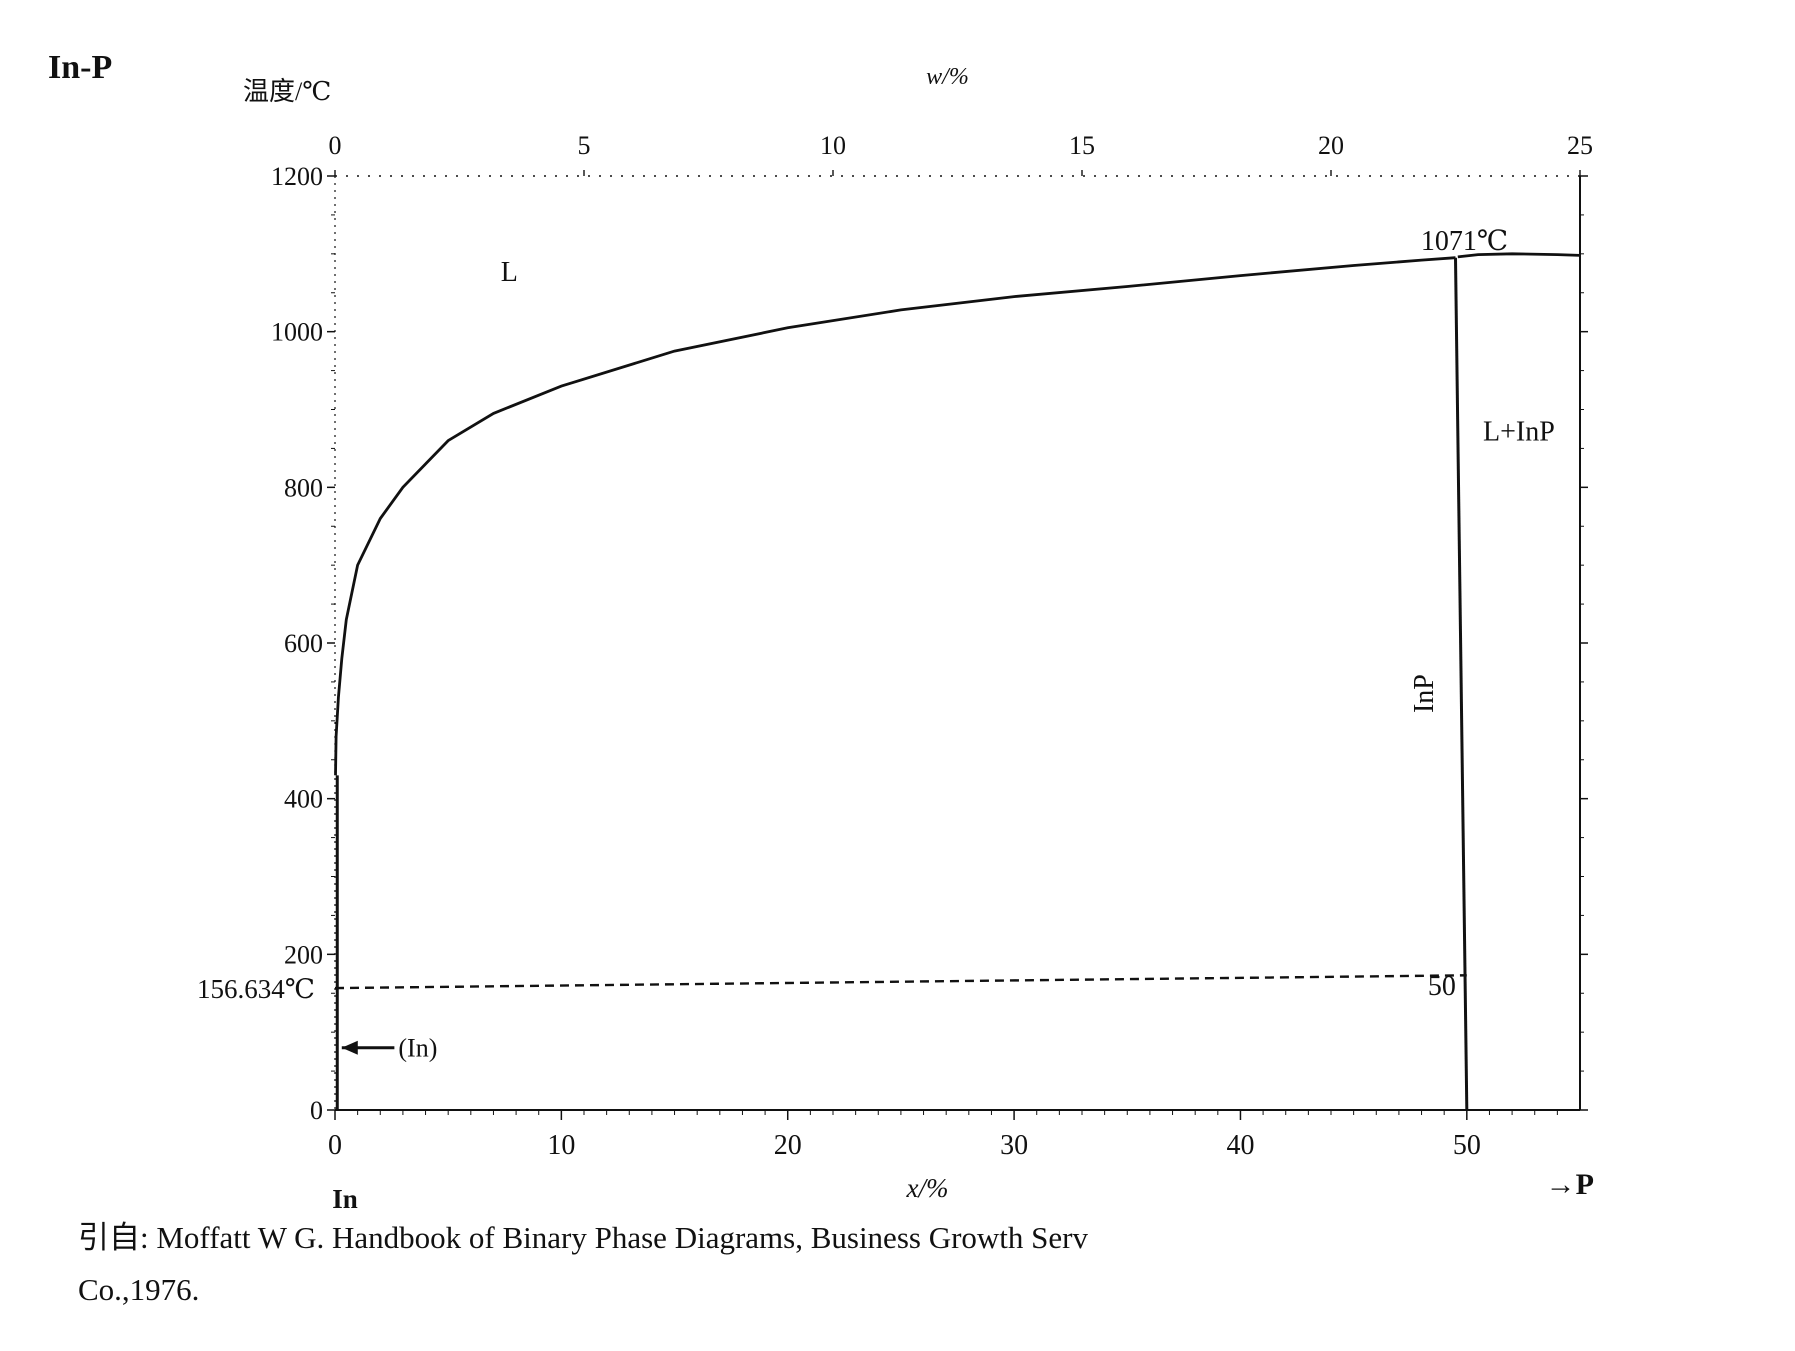  What do you see at coordinates (303, 643) in the screenshot?
I see `y-tick-label: 600` at bounding box center [303, 643].